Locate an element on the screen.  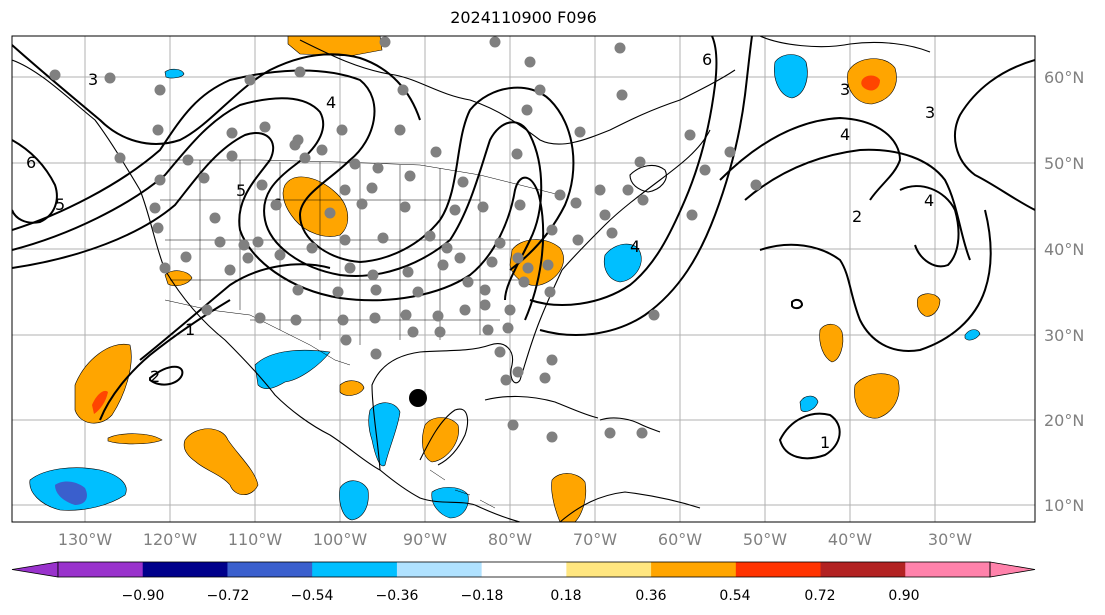
coastline-hispaniola is located at coordinates (630, 425).